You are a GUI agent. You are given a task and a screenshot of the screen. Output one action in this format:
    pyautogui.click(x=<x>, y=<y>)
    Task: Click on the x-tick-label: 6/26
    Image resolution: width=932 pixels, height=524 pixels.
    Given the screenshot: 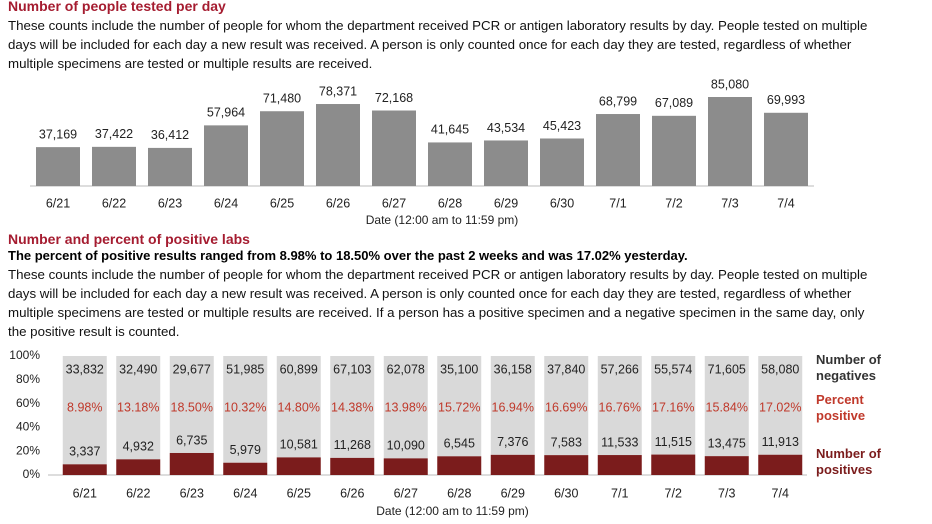 What is the action you would take?
    pyautogui.click(x=352, y=493)
    